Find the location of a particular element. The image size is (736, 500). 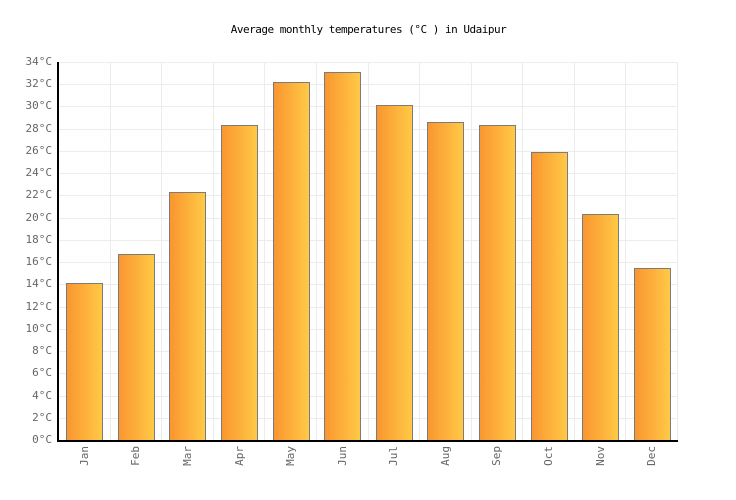

x-tick-label: May is located at coordinates (291, 456).